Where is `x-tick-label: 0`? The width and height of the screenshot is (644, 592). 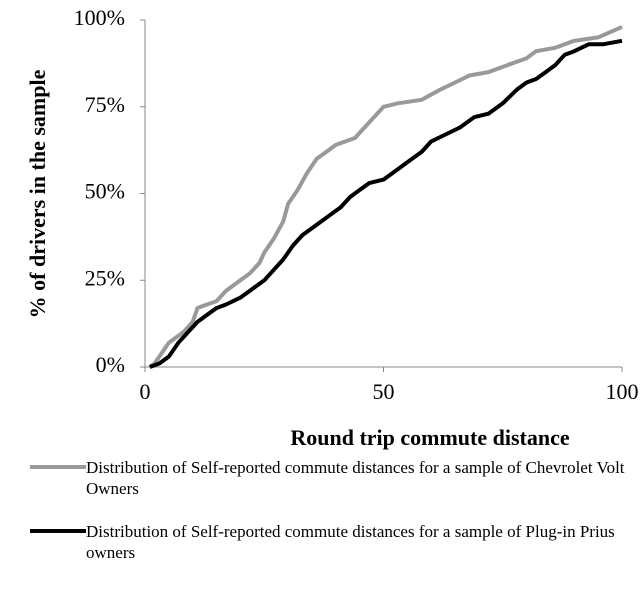 x-tick-label: 0 is located at coordinates (145, 391).